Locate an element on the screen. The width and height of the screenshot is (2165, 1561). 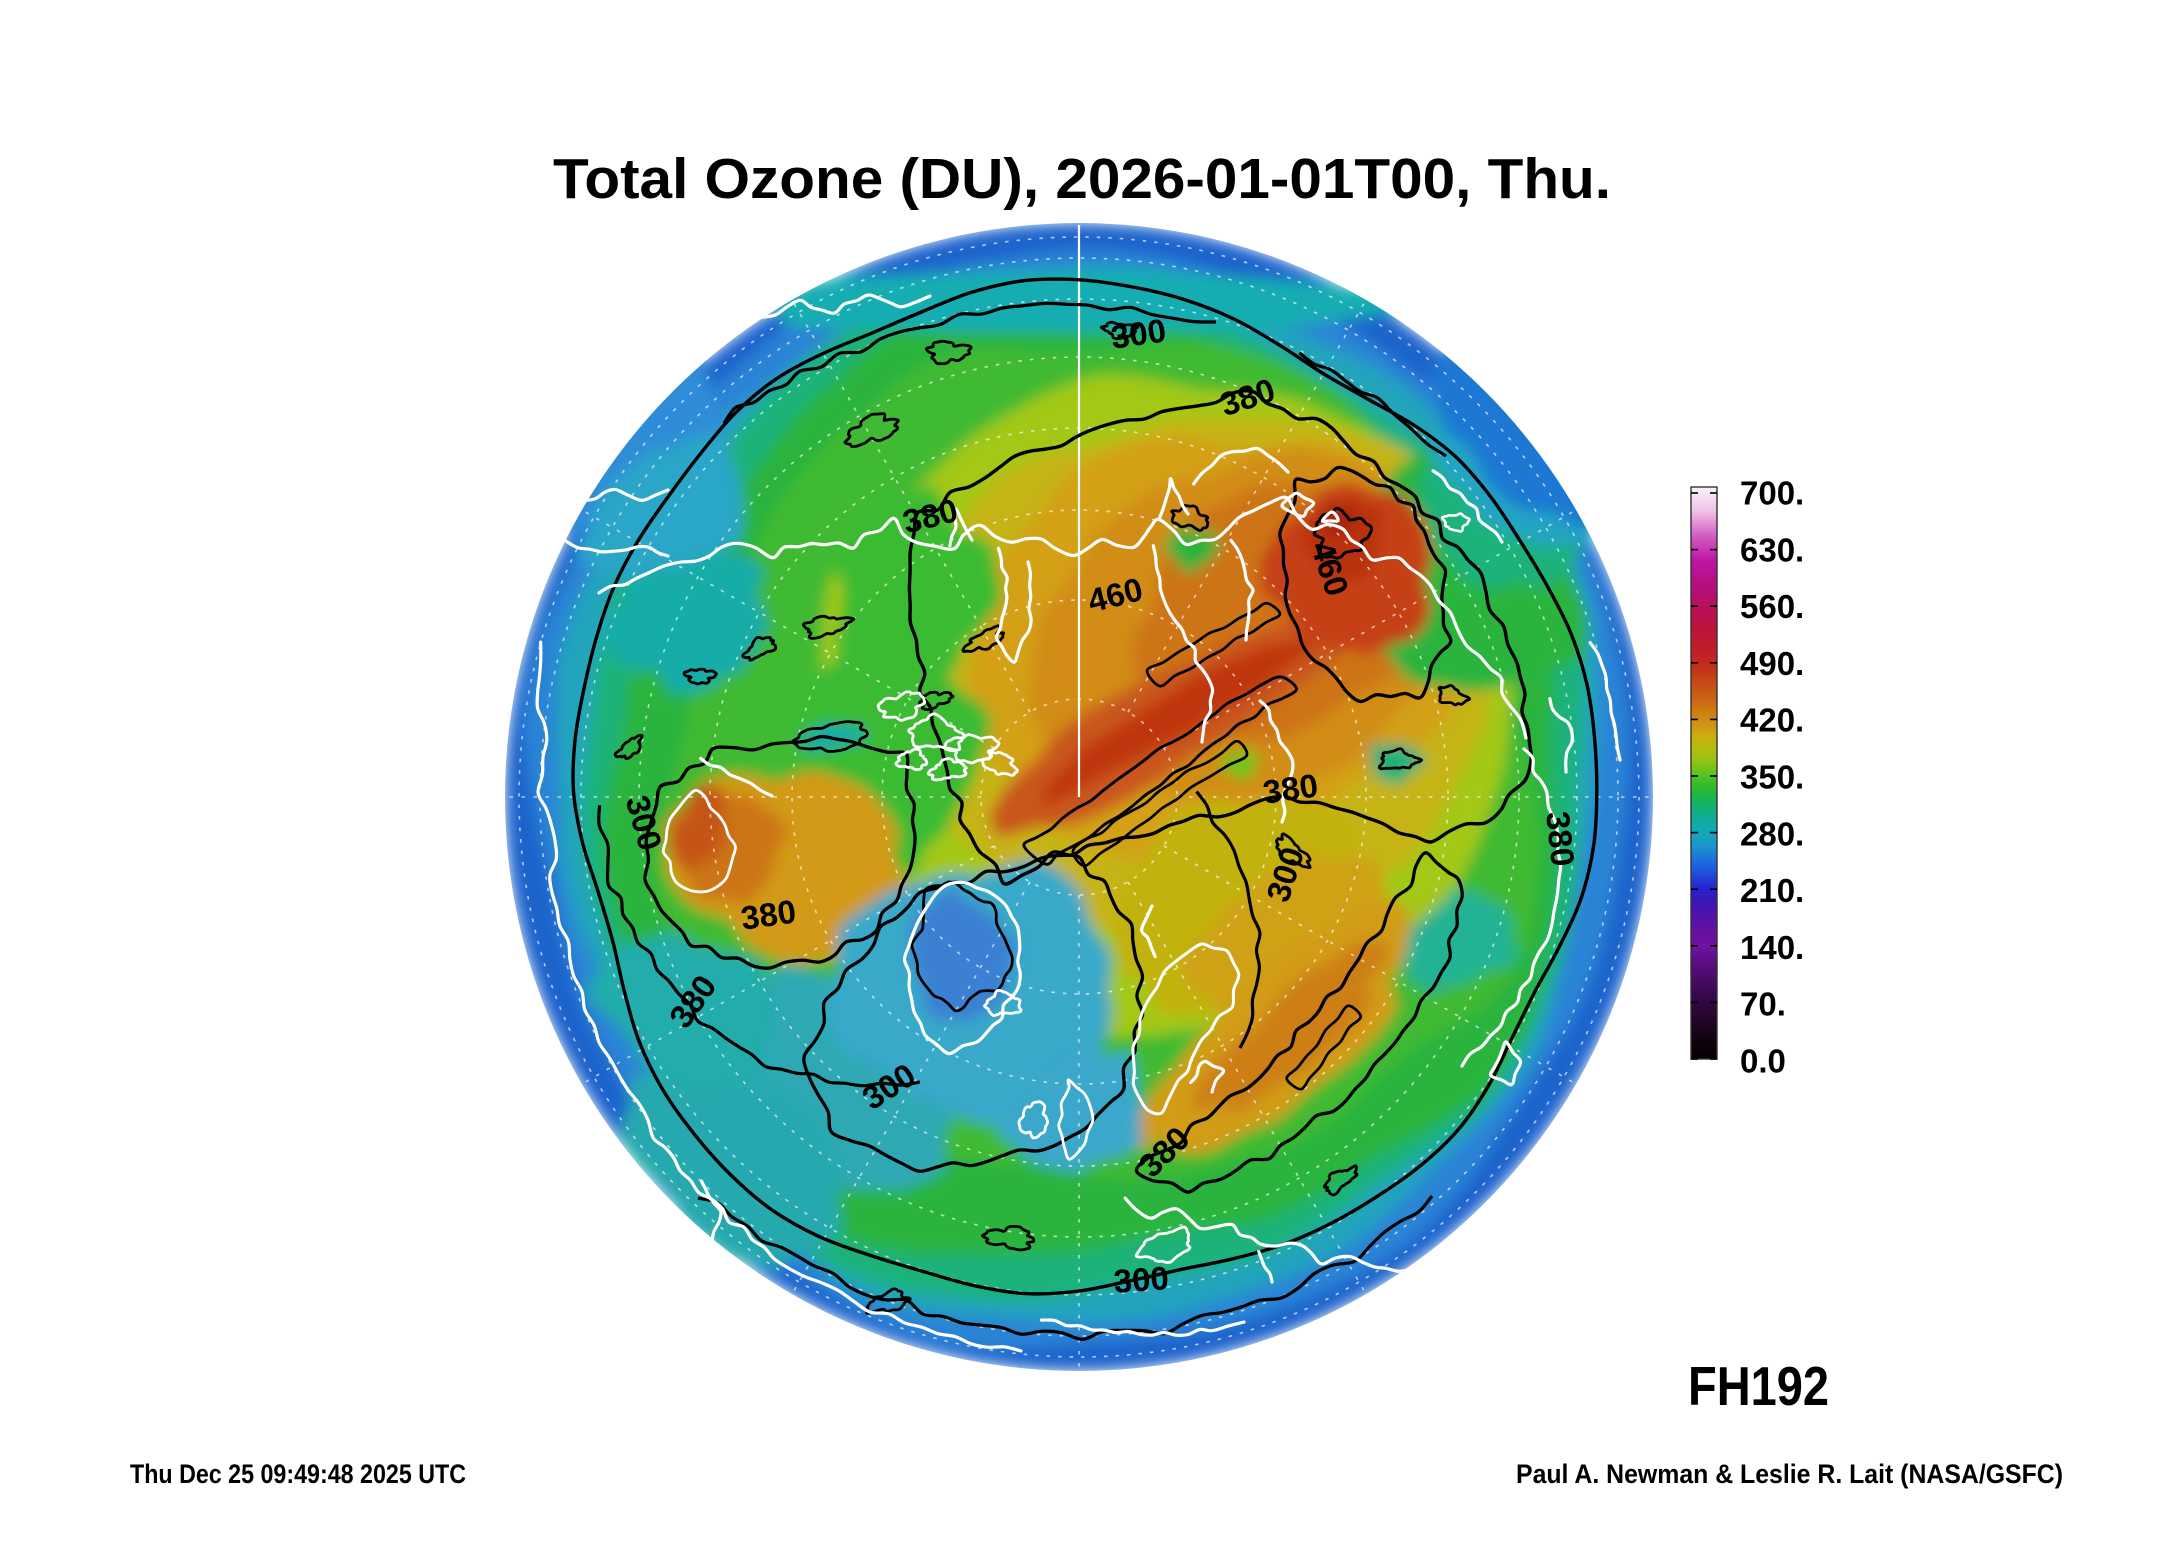
svg-text: 350. is located at coordinates (1772, 777).